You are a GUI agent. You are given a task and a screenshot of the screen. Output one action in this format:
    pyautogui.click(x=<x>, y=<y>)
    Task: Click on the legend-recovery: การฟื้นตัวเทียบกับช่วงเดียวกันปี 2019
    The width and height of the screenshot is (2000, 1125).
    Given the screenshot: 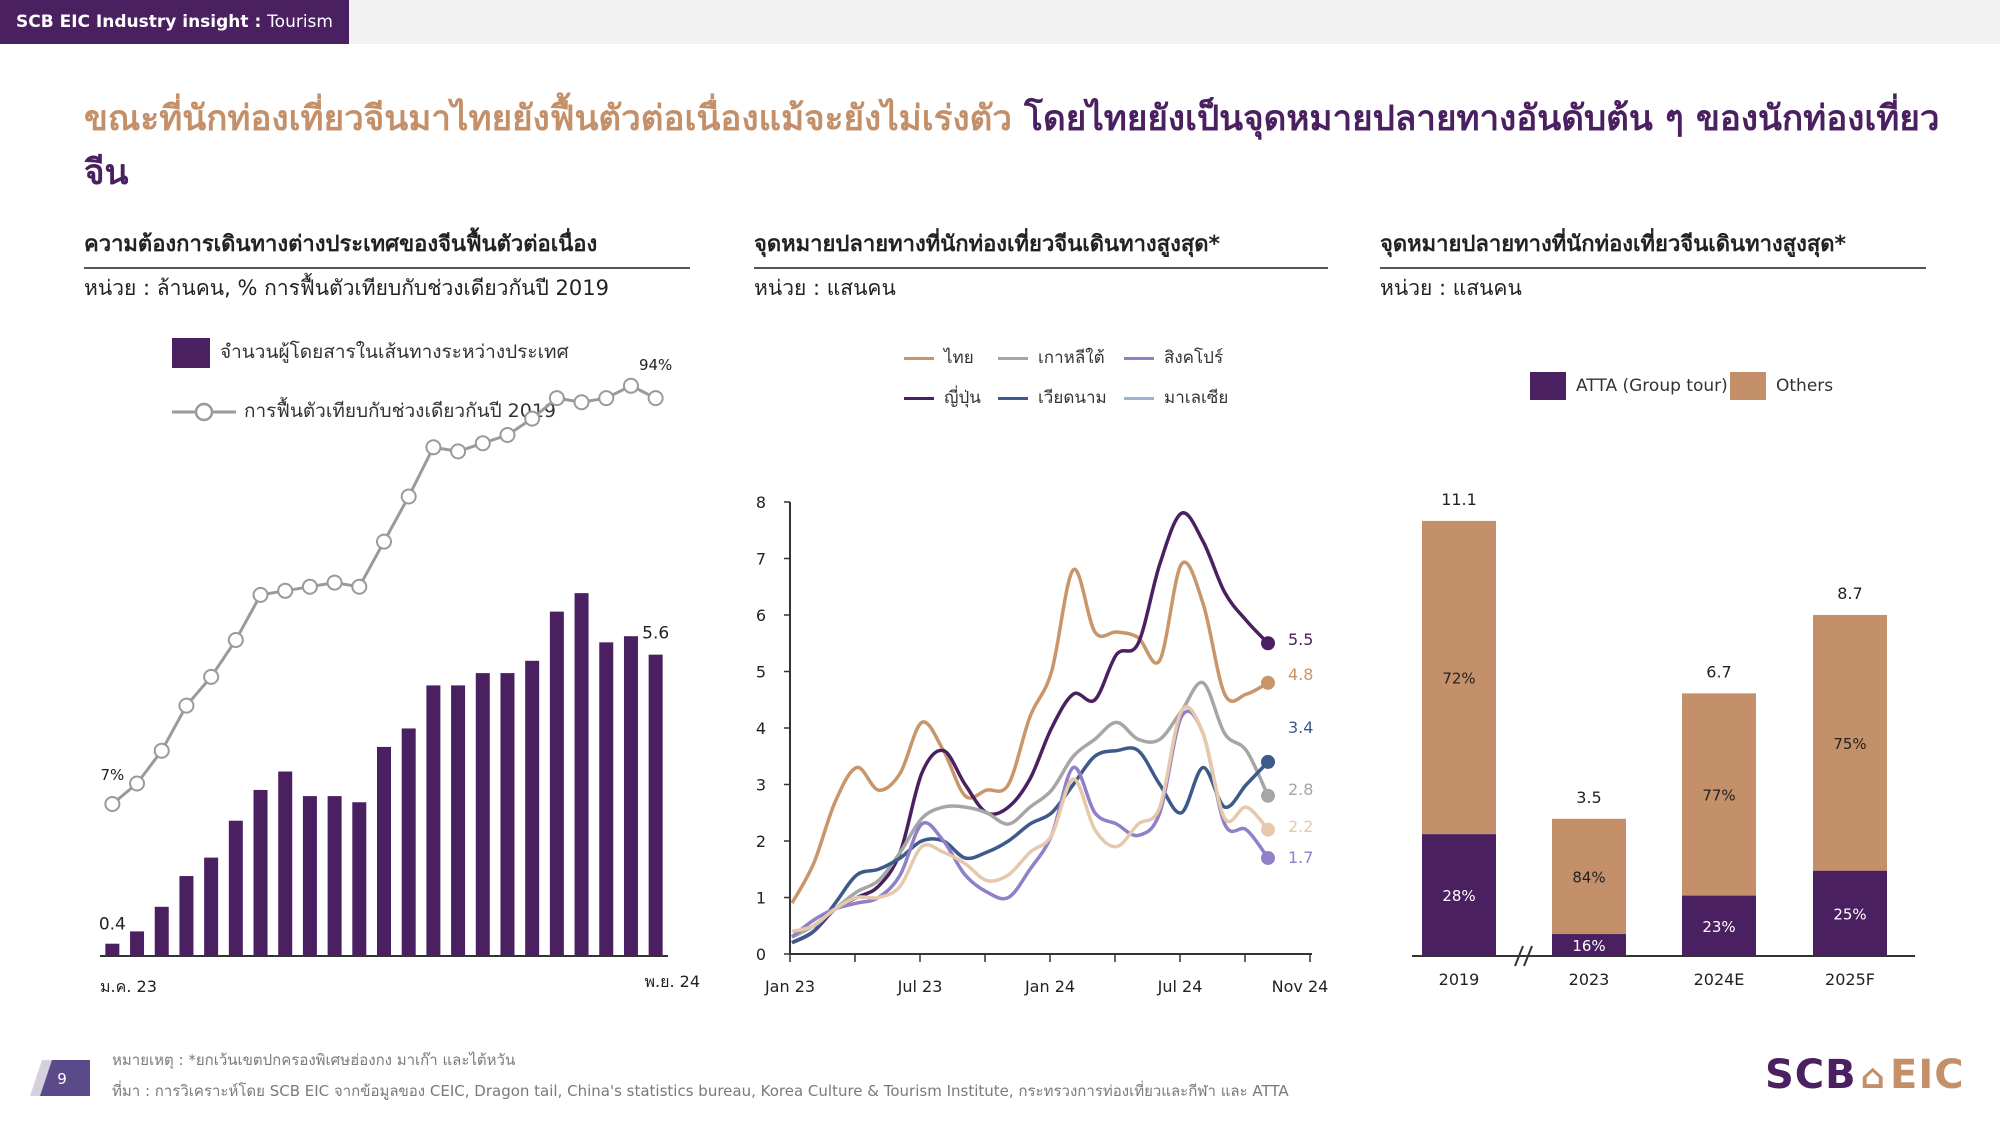 What is the action you would take?
    pyautogui.click(x=364, y=411)
    